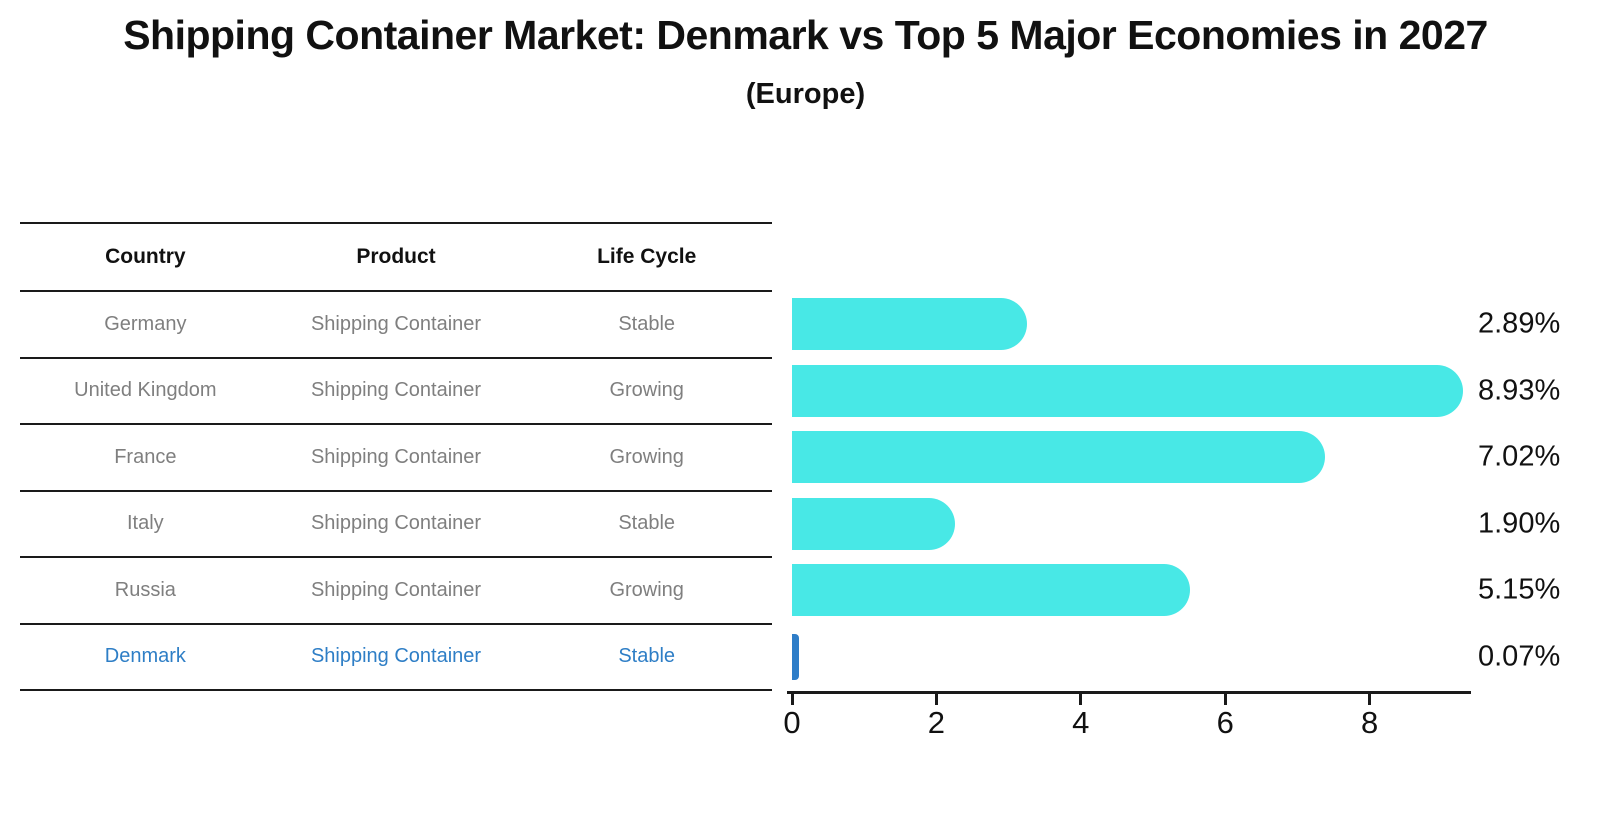  Describe the element at coordinates (145, 656) in the screenshot. I see `country-cell: Denmark` at that location.